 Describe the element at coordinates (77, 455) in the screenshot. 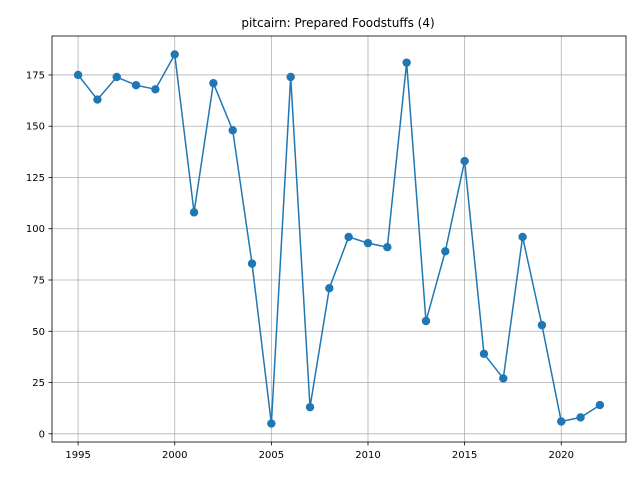

I see `x-tick-label: 1995` at that location.